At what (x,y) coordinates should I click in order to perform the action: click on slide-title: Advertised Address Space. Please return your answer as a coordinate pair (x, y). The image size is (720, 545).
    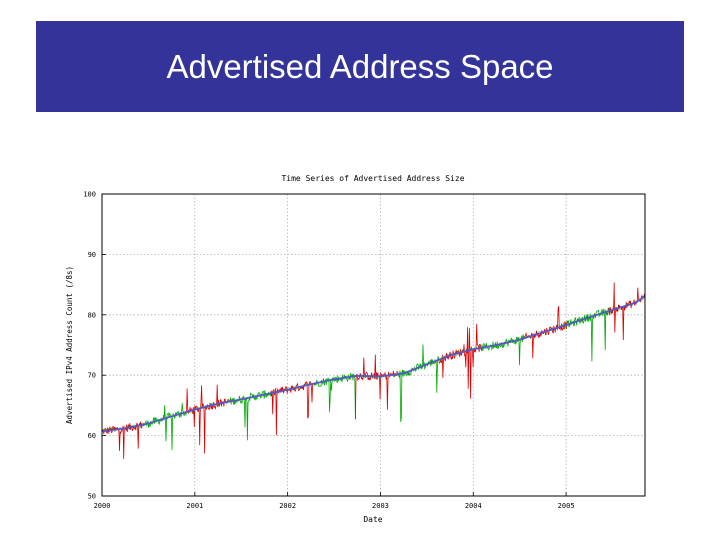
    Looking at the image, I should click on (360, 66).